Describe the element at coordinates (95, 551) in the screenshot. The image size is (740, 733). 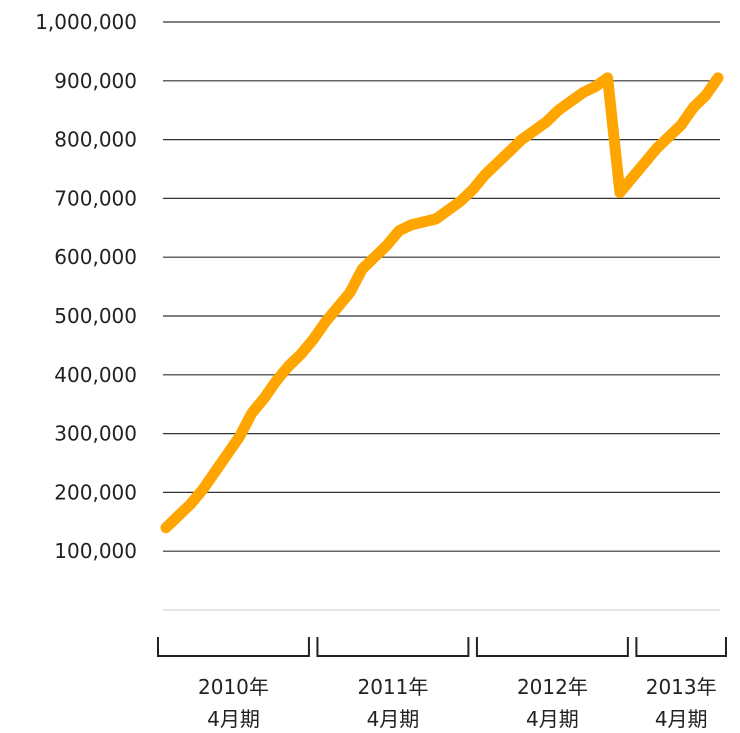
I see `y-tick-label: 100,000` at that location.